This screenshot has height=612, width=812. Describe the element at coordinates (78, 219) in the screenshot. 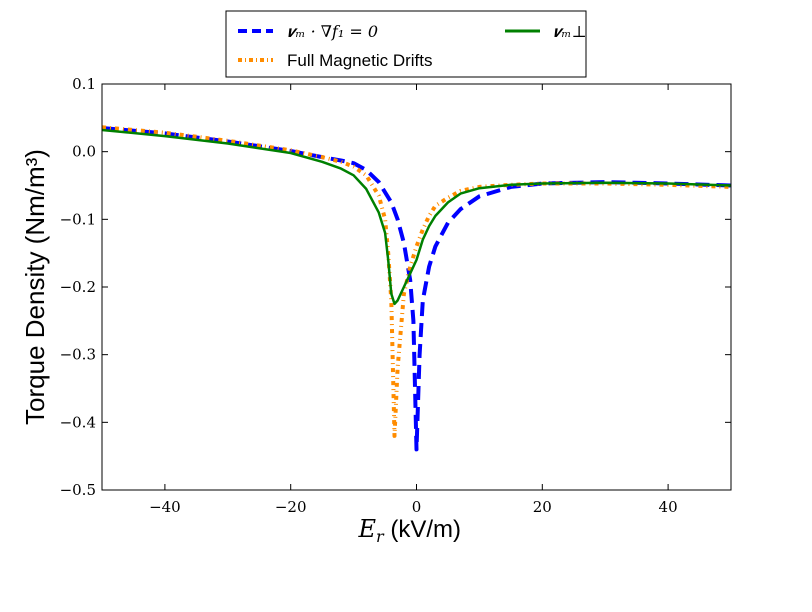

I see `y-tick-label: −0.1` at that location.